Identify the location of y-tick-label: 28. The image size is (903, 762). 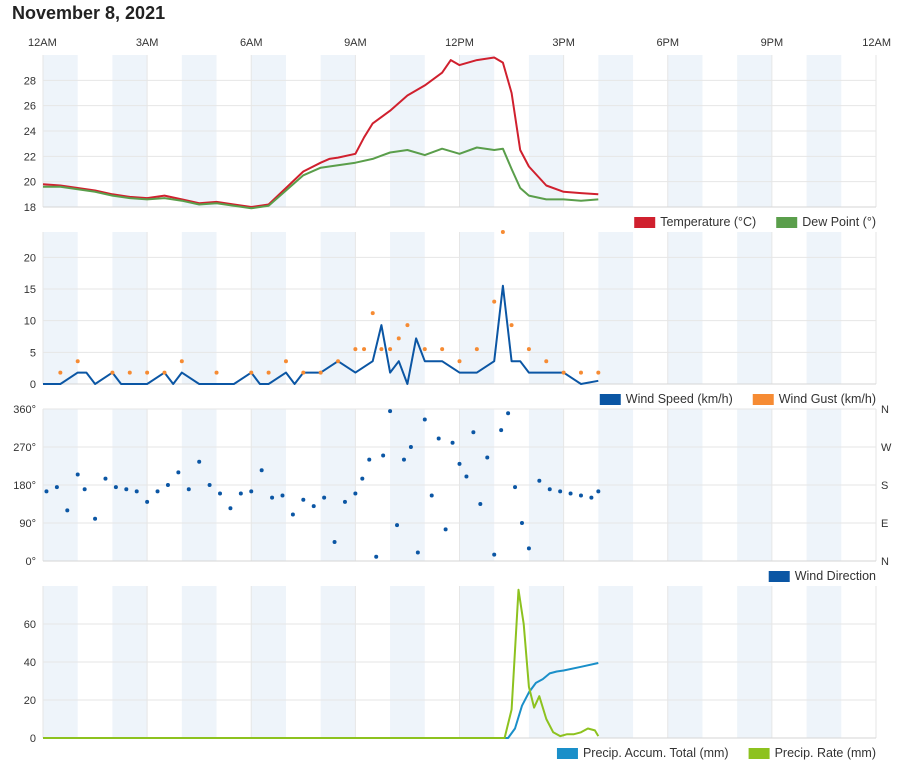
(30, 81).